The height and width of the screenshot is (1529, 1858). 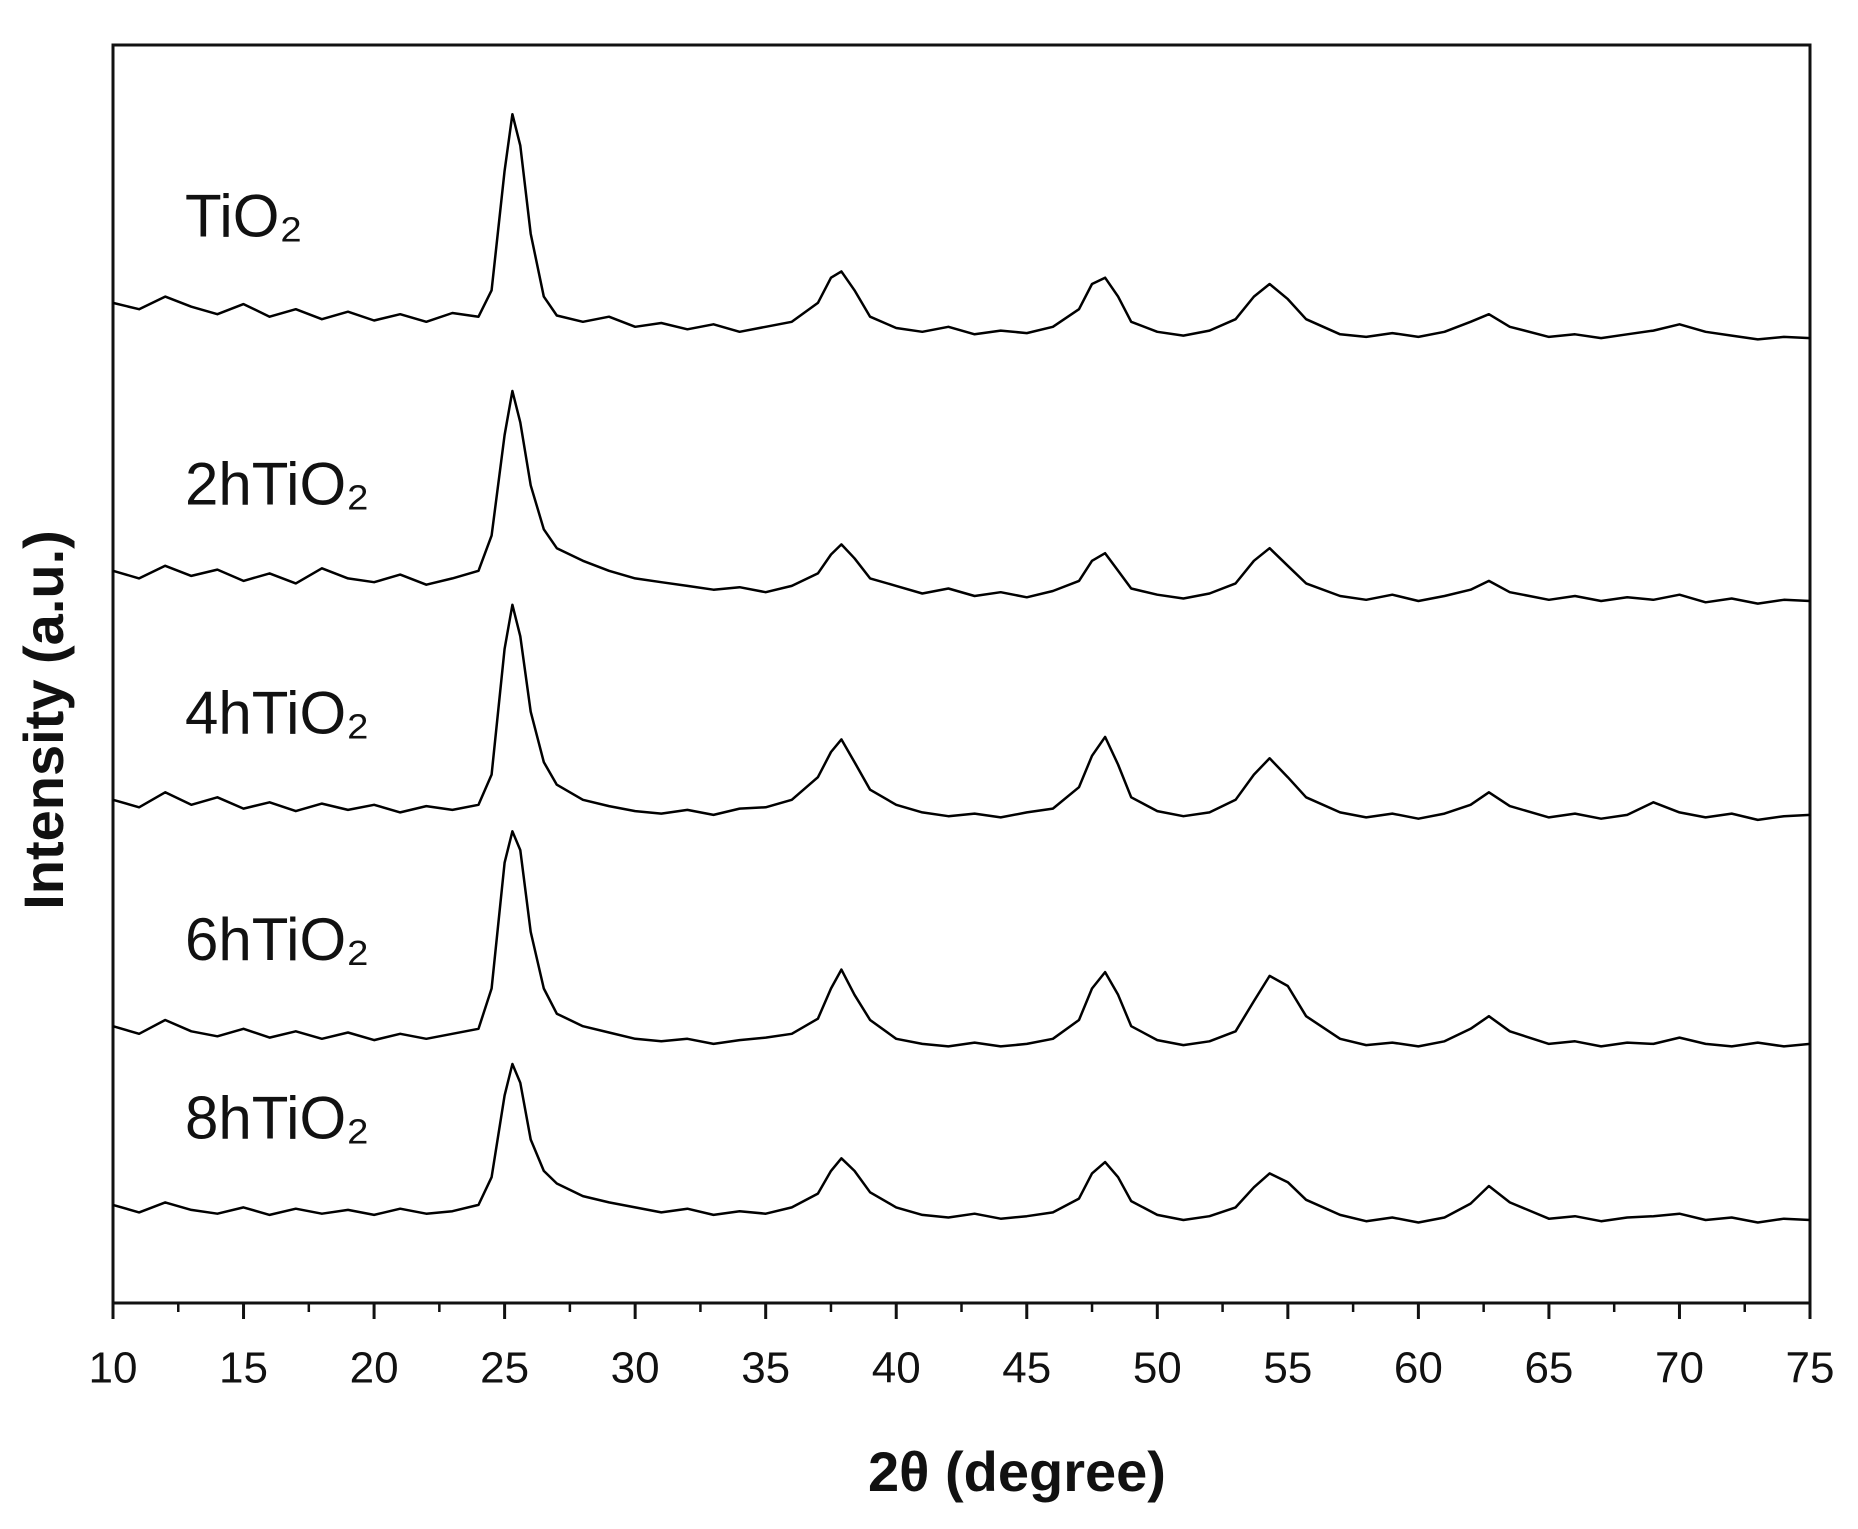 What do you see at coordinates (43, 720) in the screenshot?
I see `y-axis-title: Intensity (a.u.)` at bounding box center [43, 720].